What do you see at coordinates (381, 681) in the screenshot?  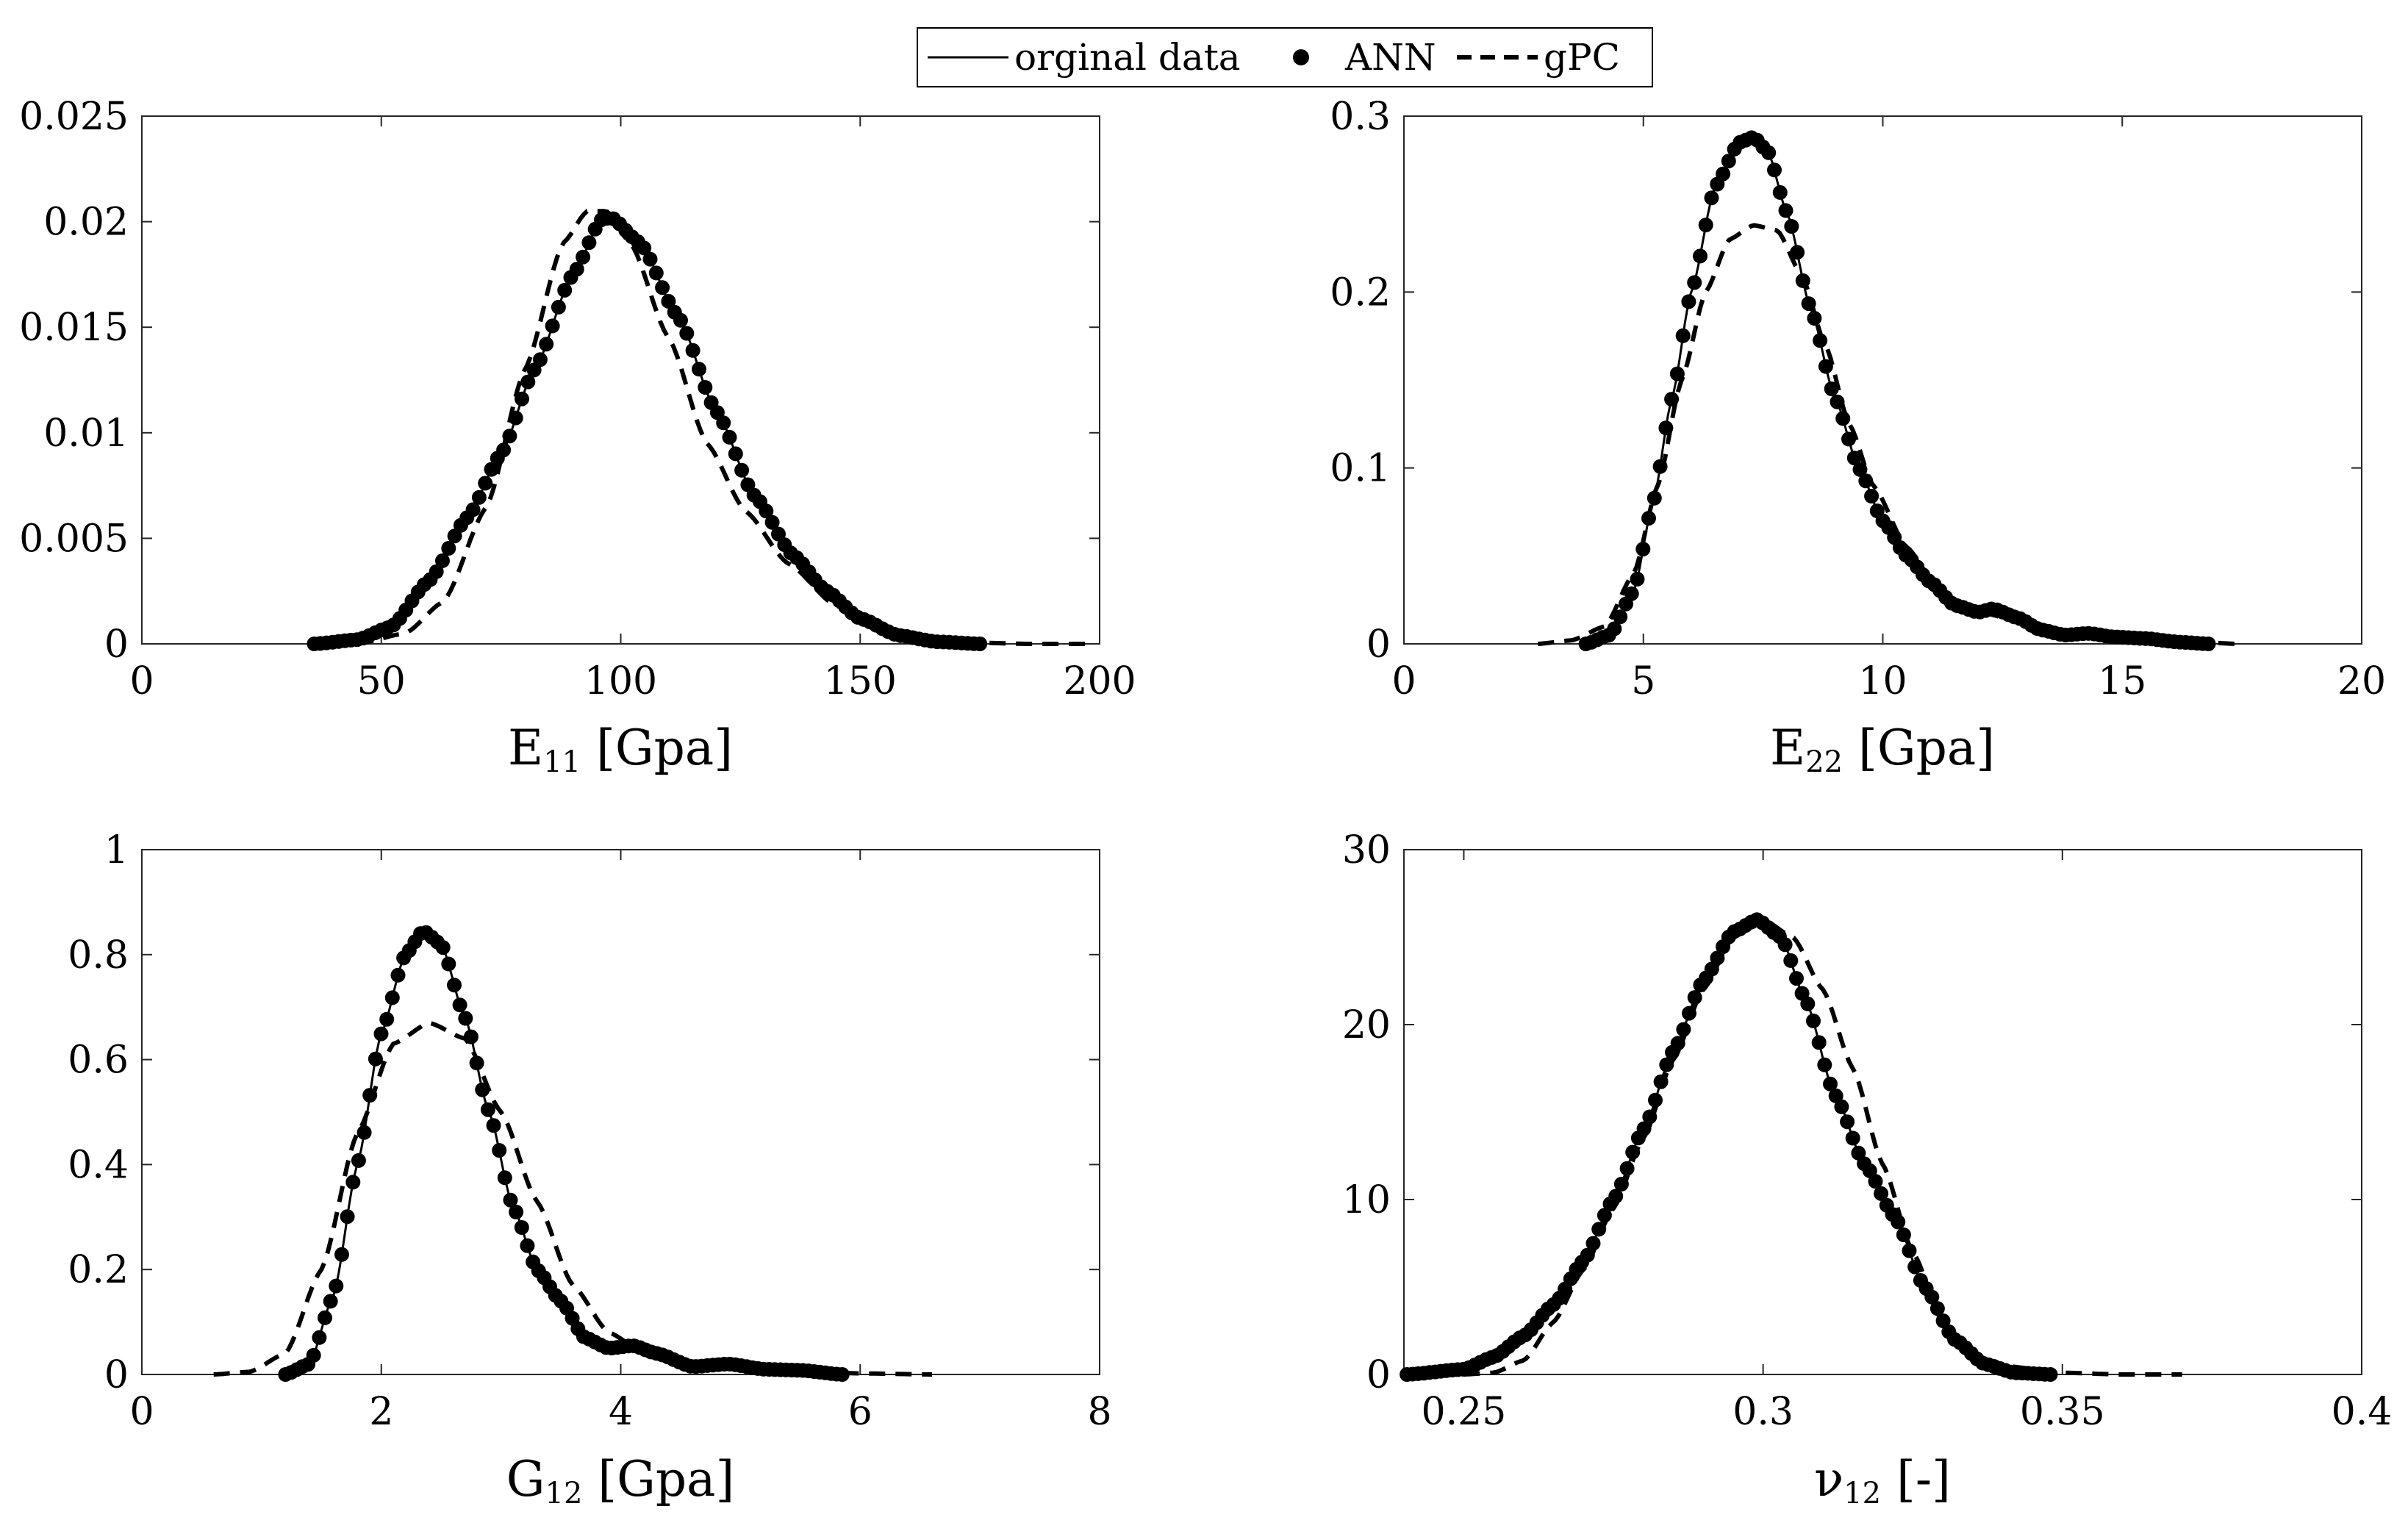 I see `x-tick-label: 50` at bounding box center [381, 681].